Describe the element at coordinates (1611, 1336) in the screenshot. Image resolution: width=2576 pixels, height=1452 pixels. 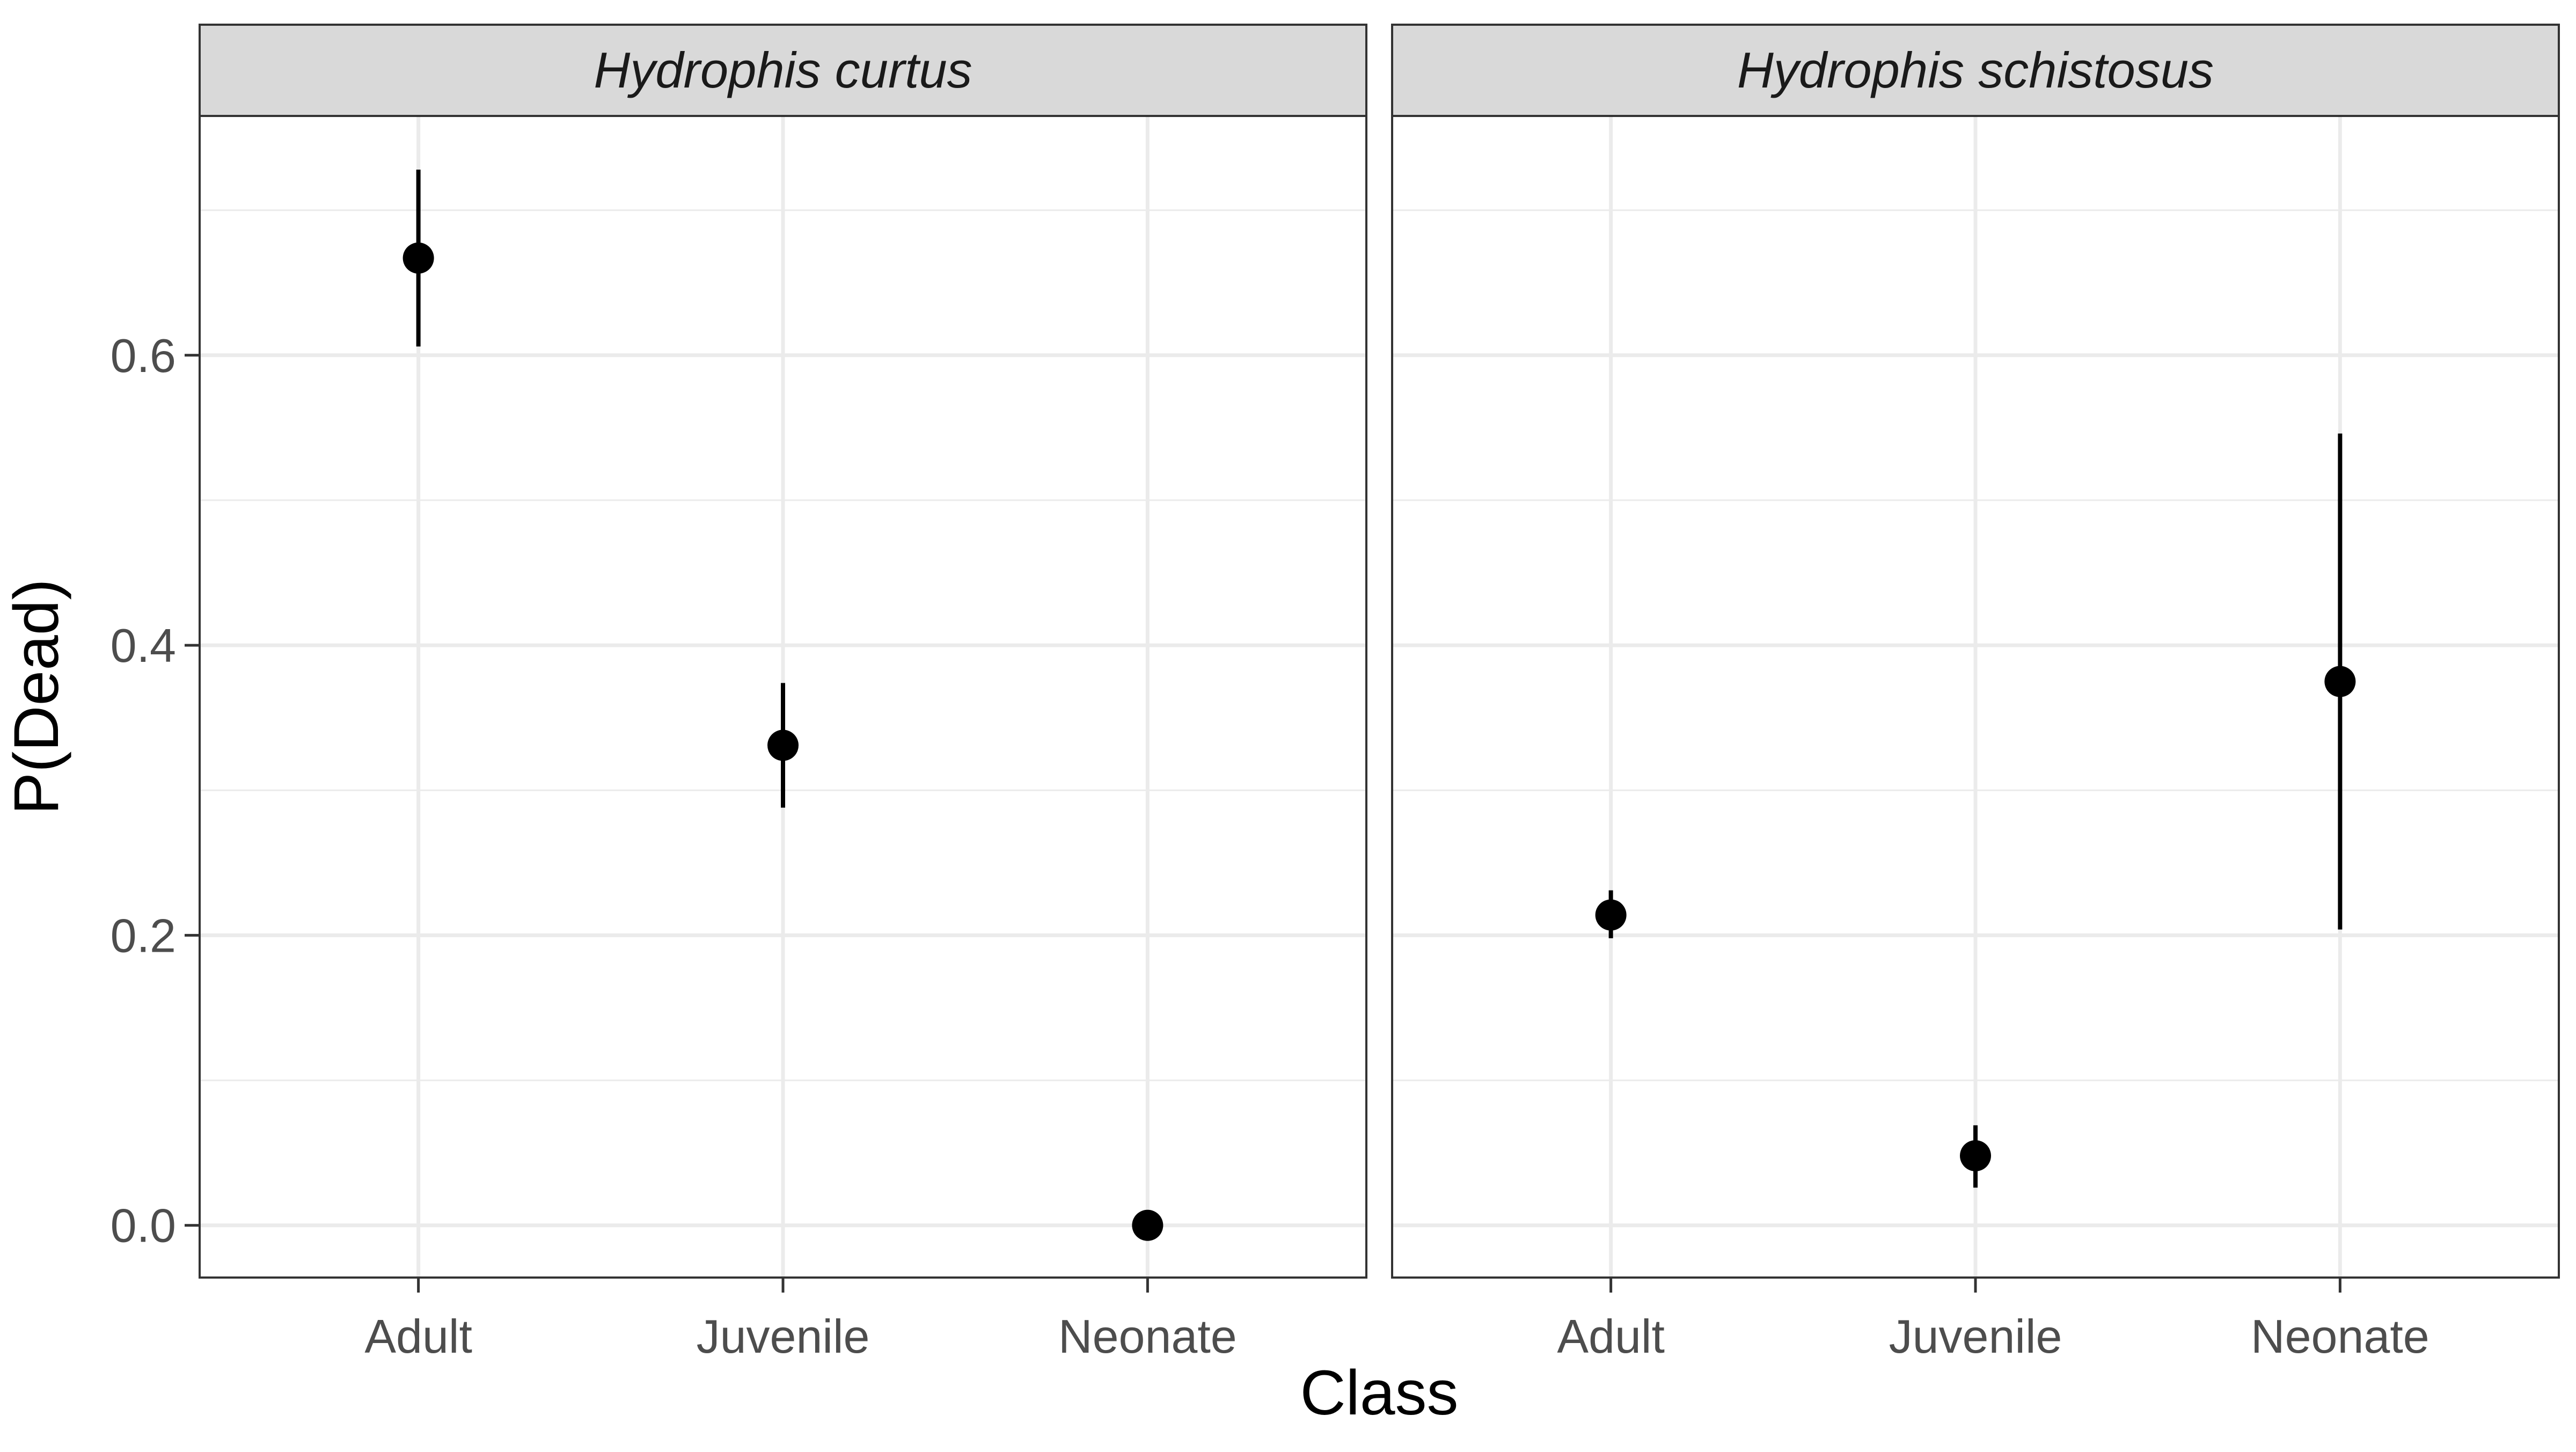
I see `x-tick-label-1-0: Adult` at that location.